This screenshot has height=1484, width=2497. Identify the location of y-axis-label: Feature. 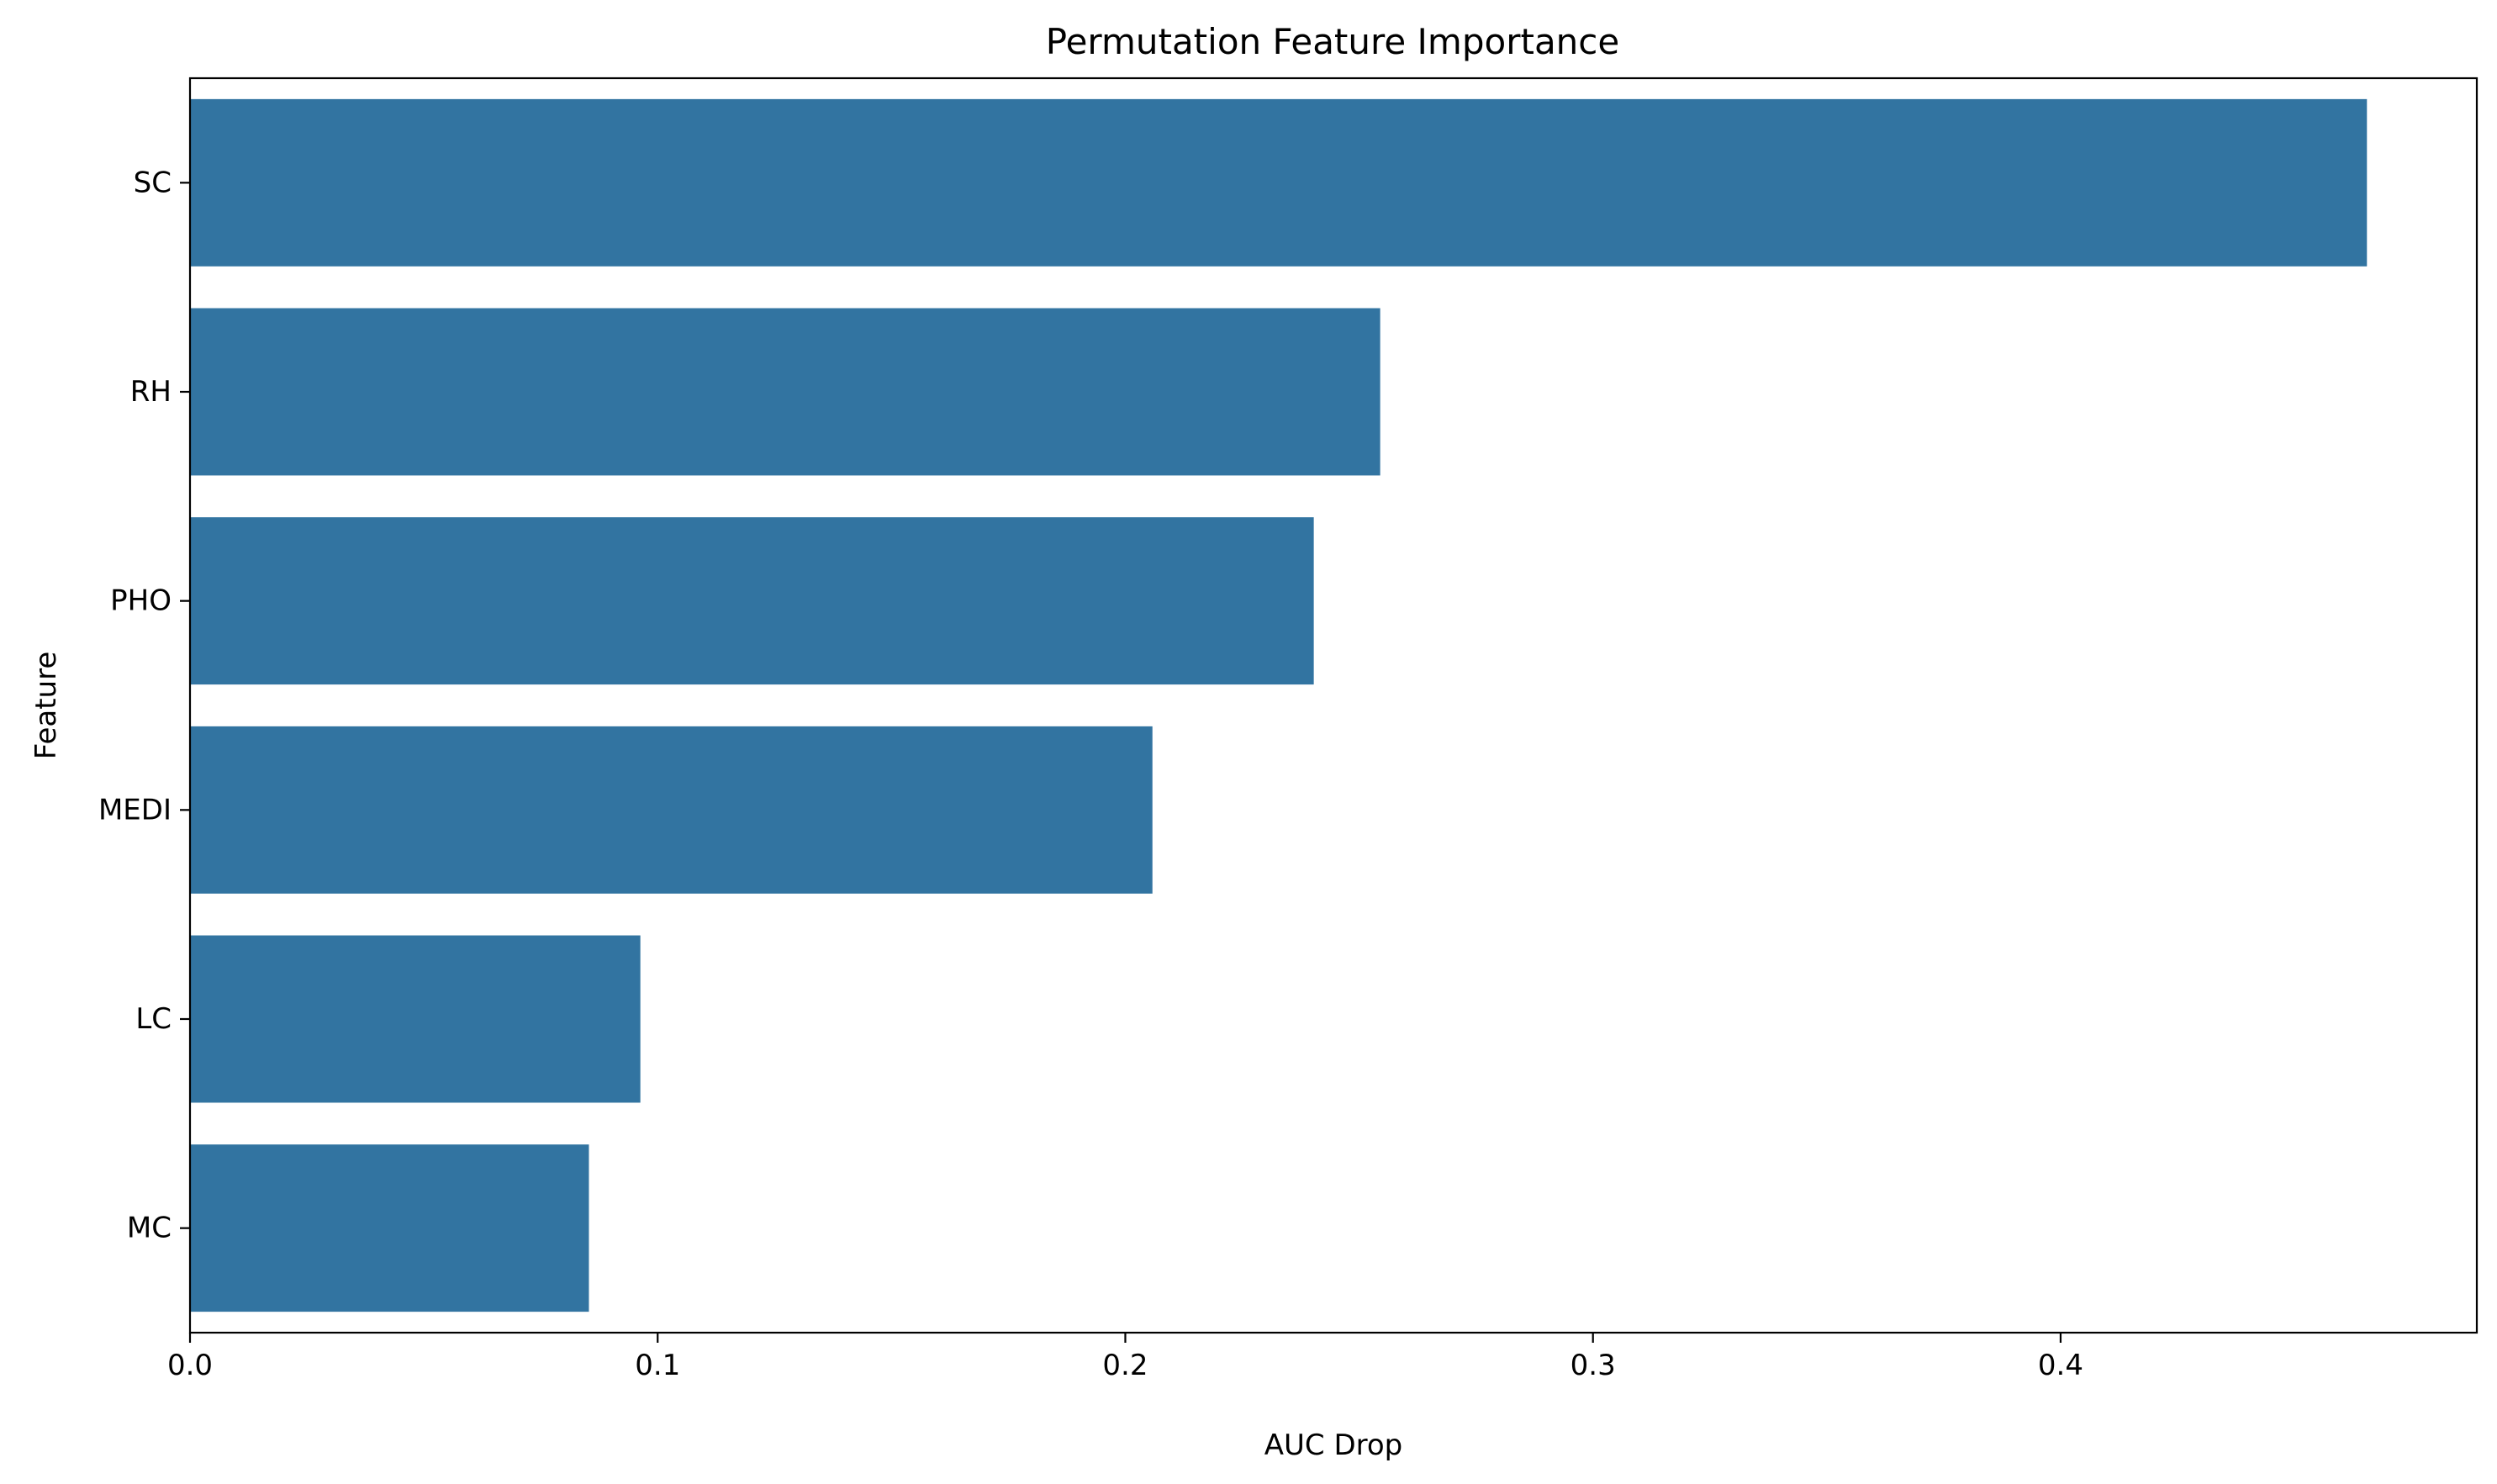
(46, 705).